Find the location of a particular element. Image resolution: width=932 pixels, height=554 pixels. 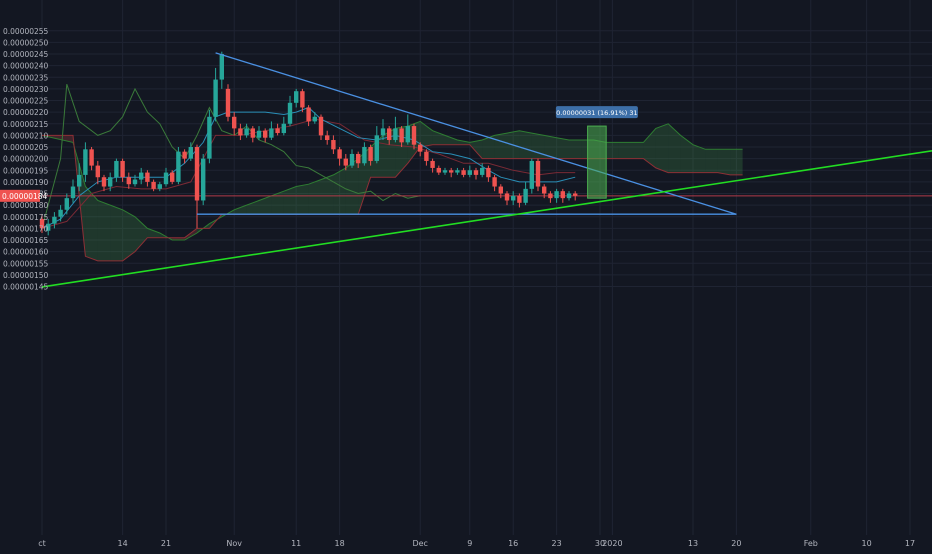

x-tick-label: 17 is located at coordinates (910, 543).